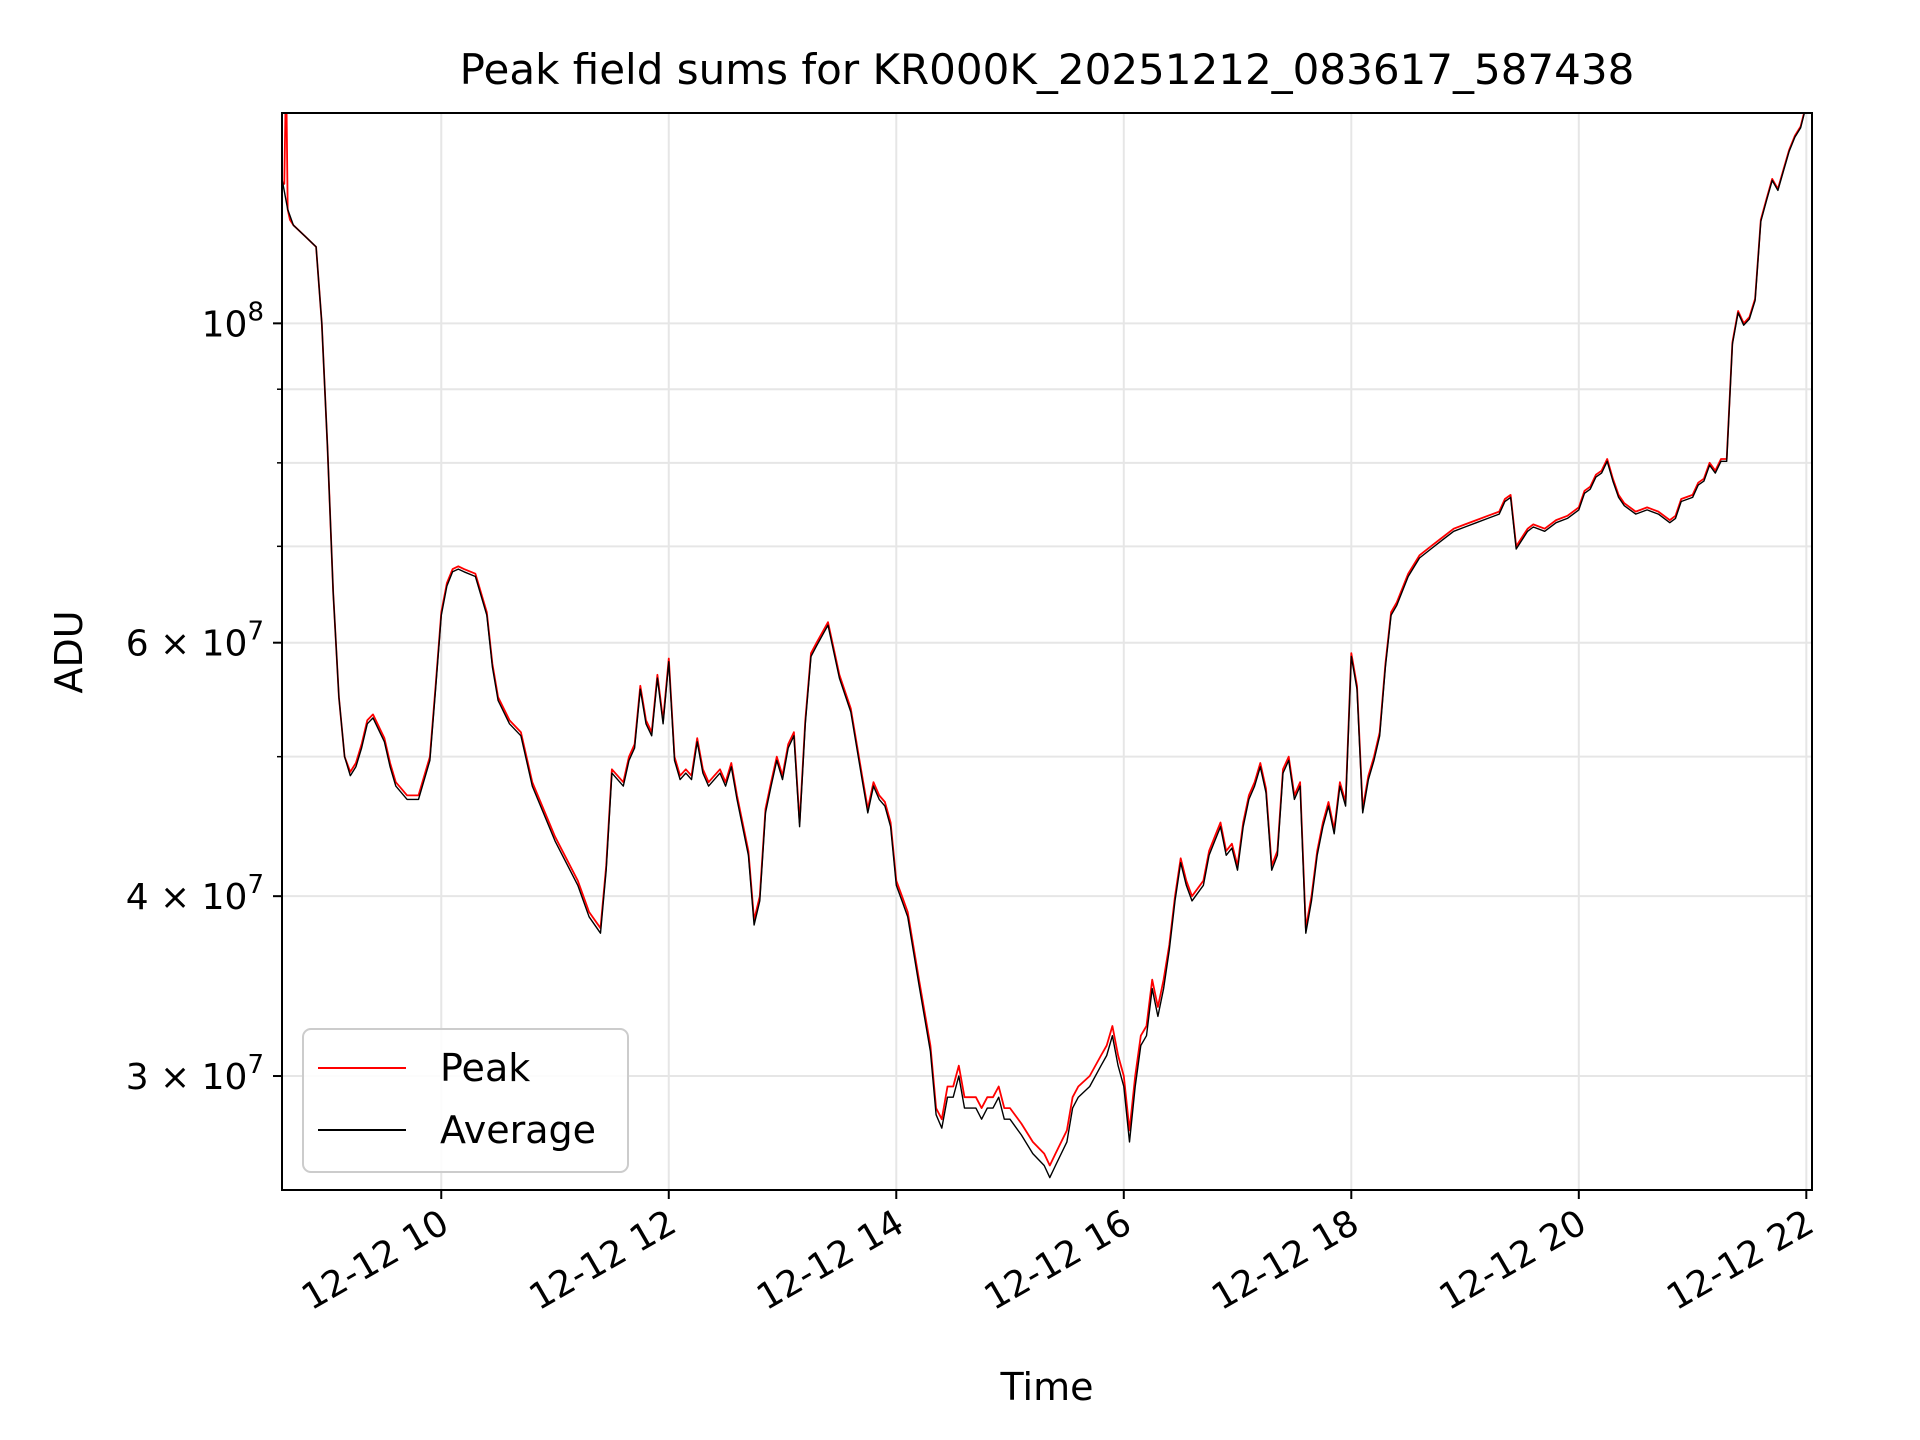 Image resolution: width=1920 pixels, height=1440 pixels. I want to click on y-tick-label: 3 × 107, so click(195, 1074).